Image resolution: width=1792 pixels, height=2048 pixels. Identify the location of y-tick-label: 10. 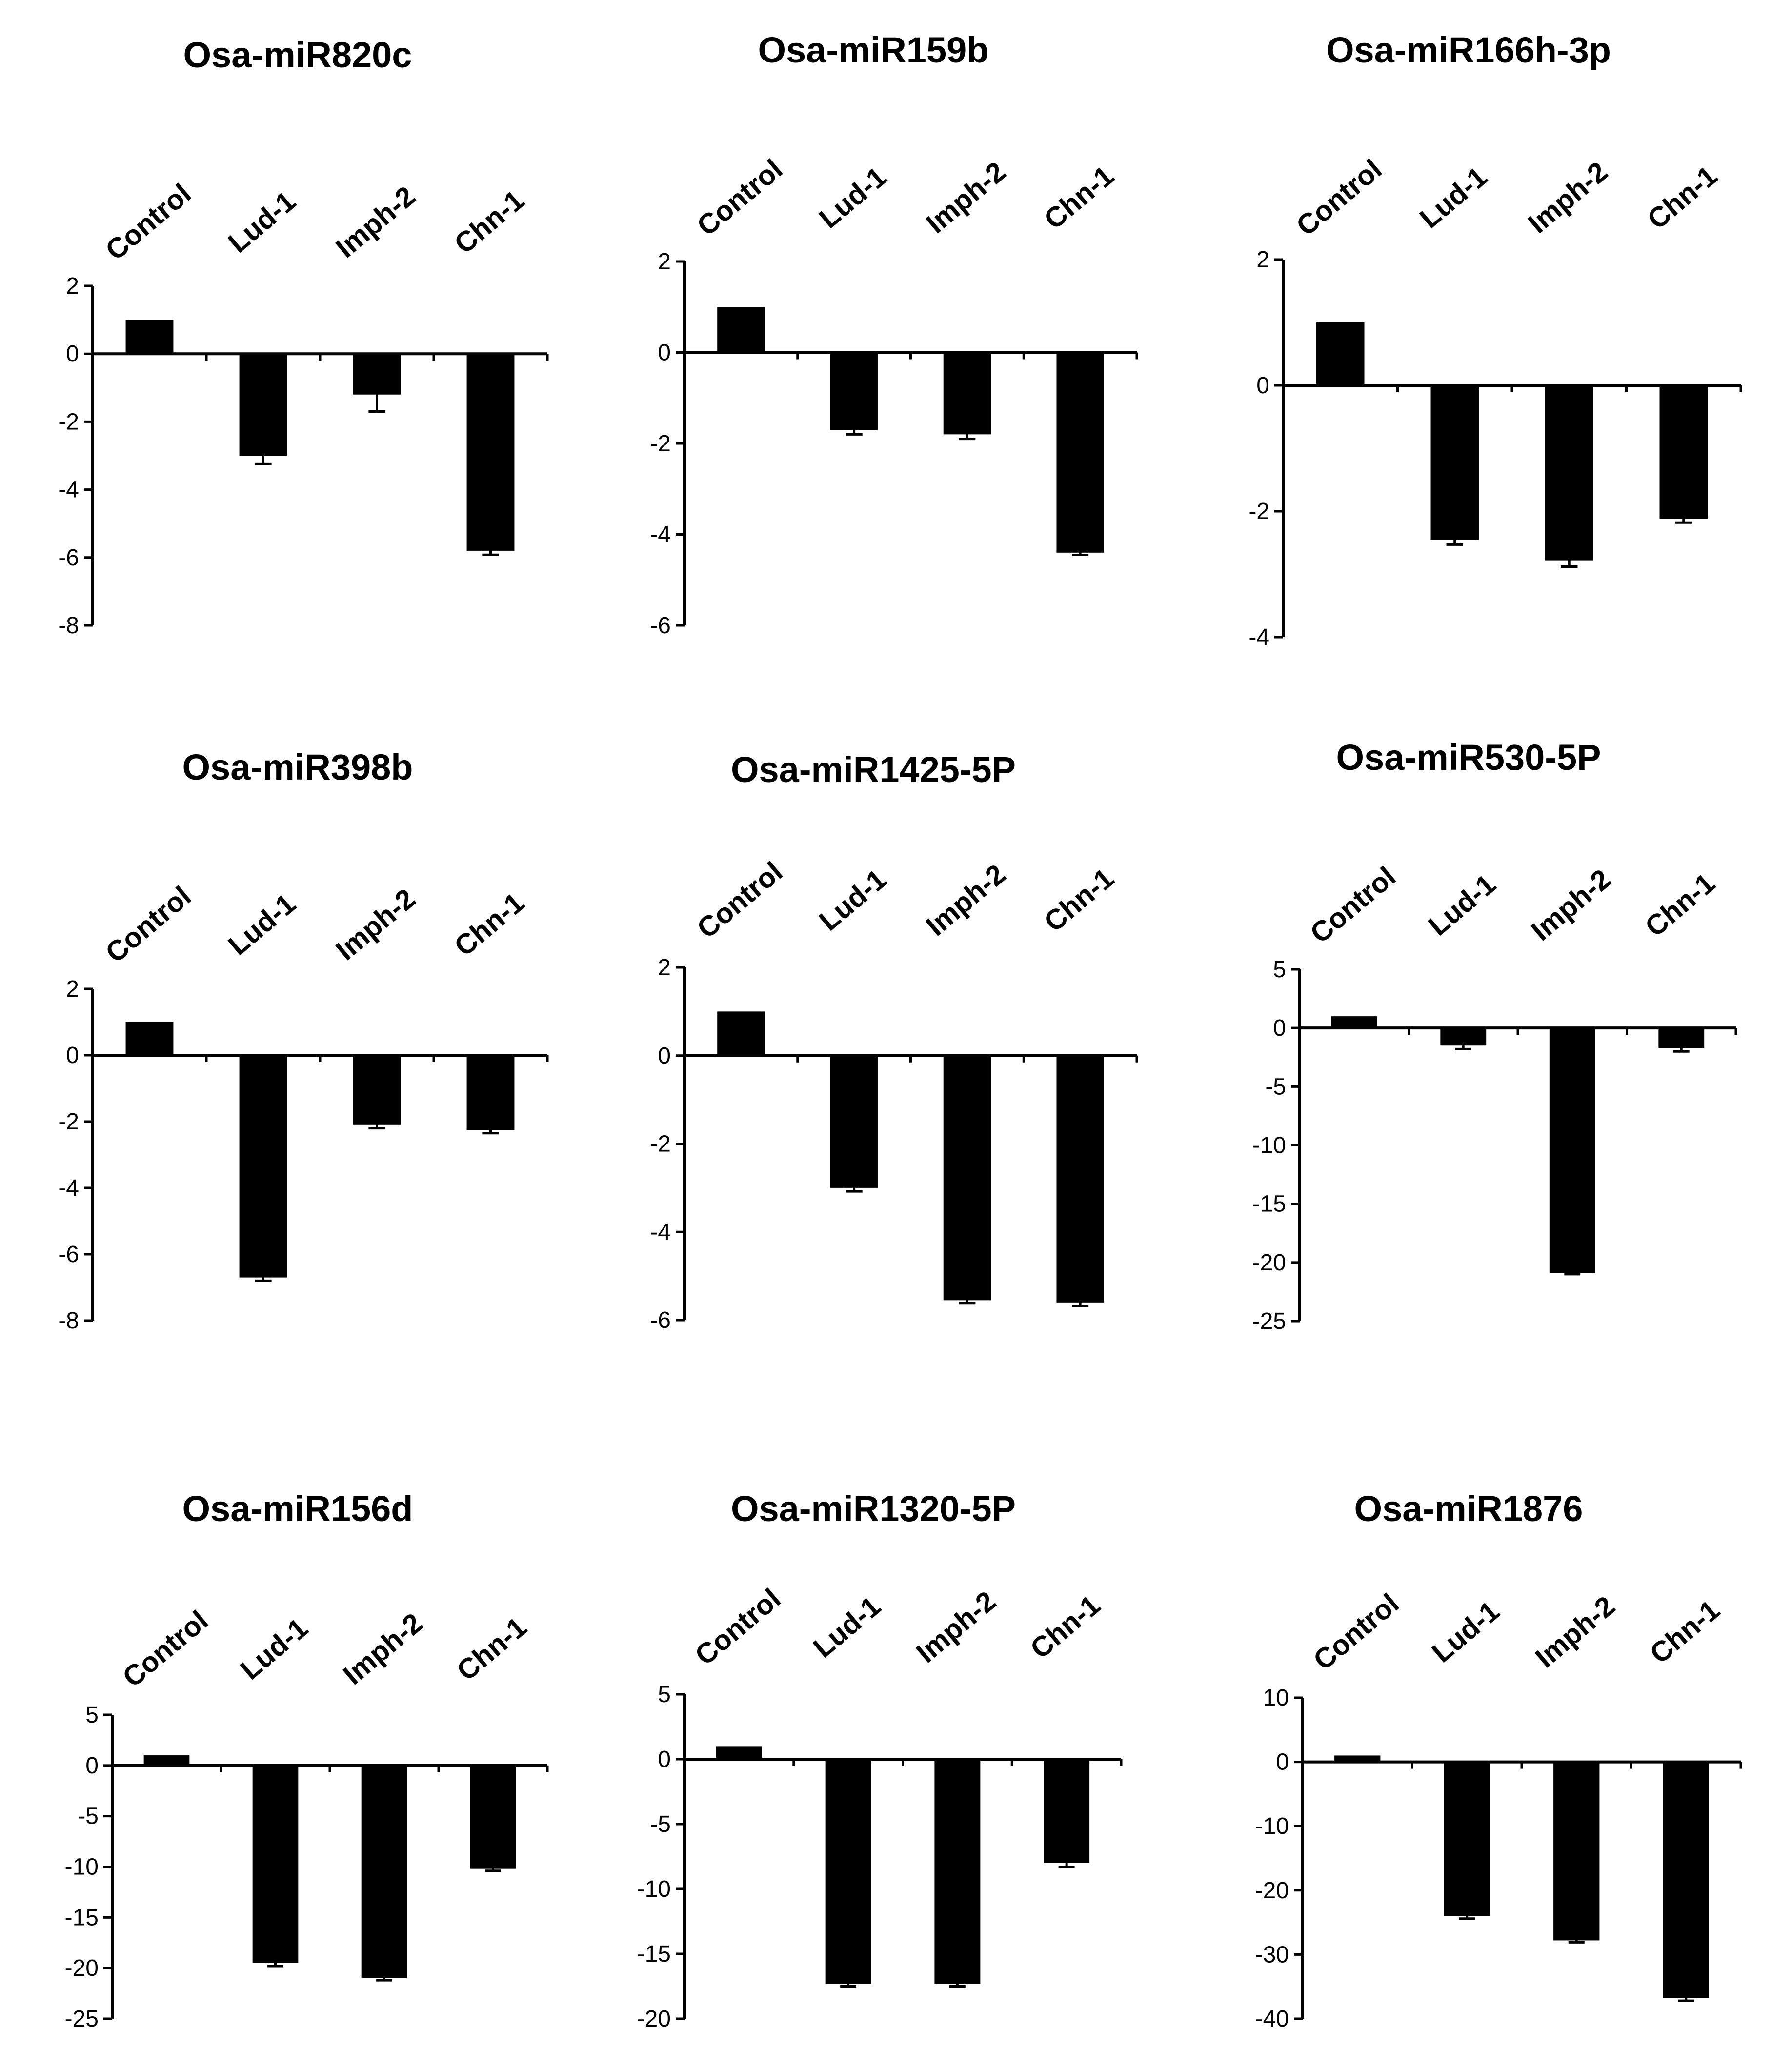
(1276, 1698).